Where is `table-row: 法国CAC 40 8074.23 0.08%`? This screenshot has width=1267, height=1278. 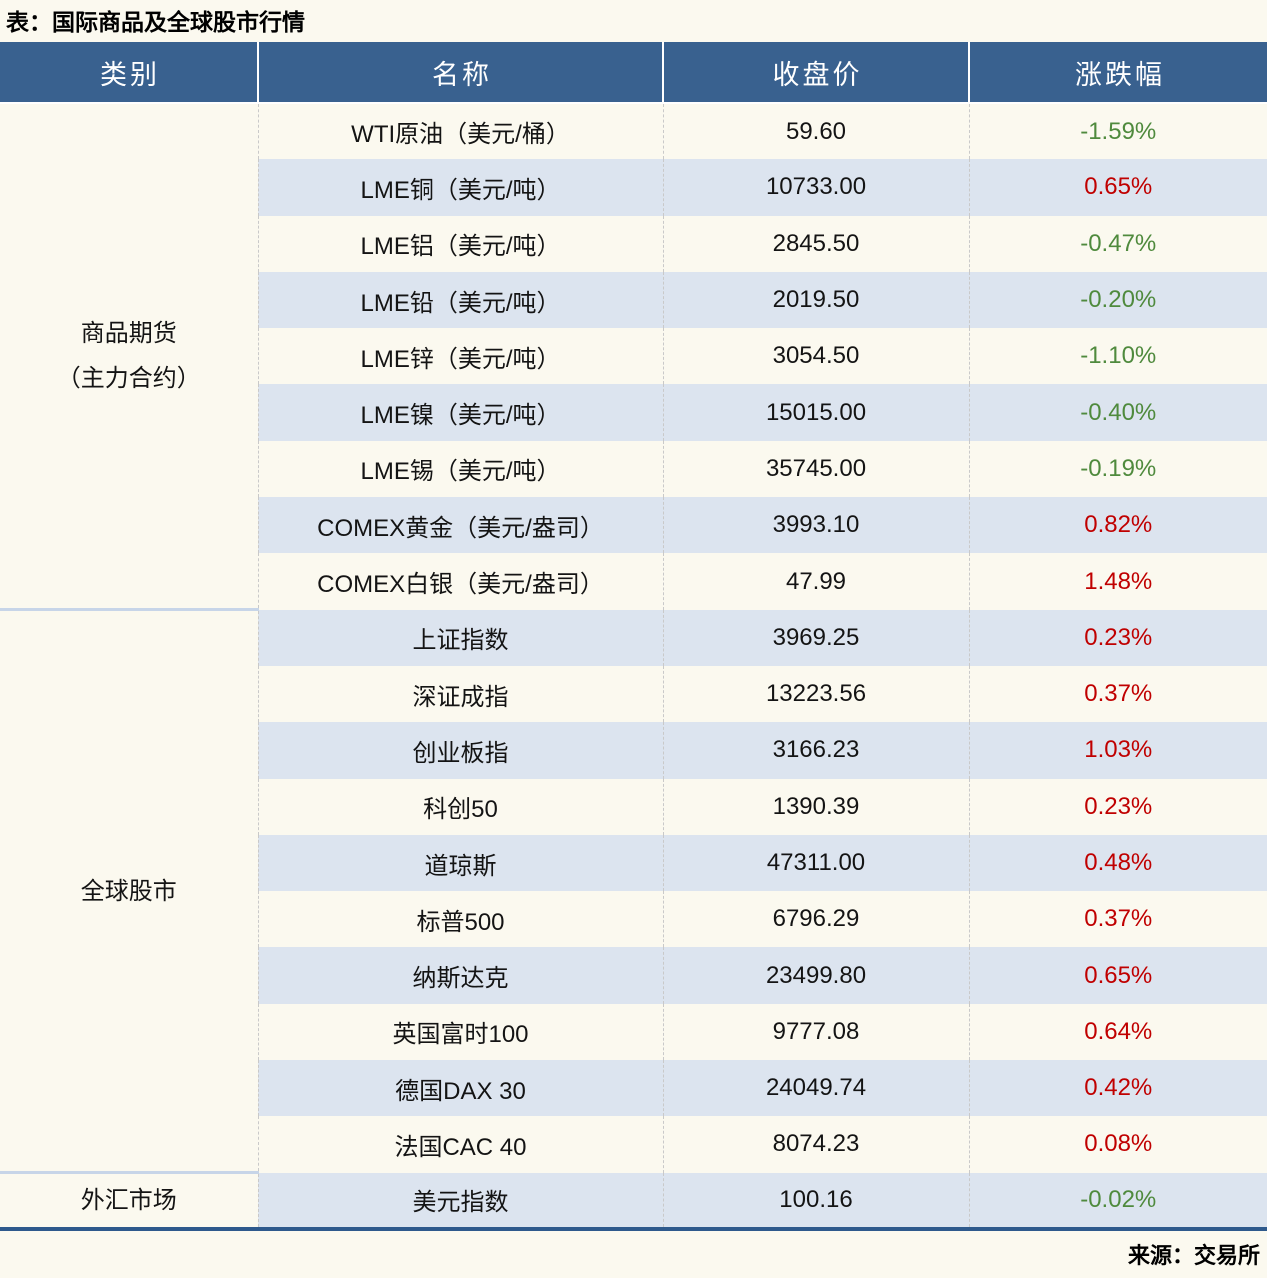 table-row: 法国CAC 40 8074.23 0.08% is located at coordinates (633, 1144).